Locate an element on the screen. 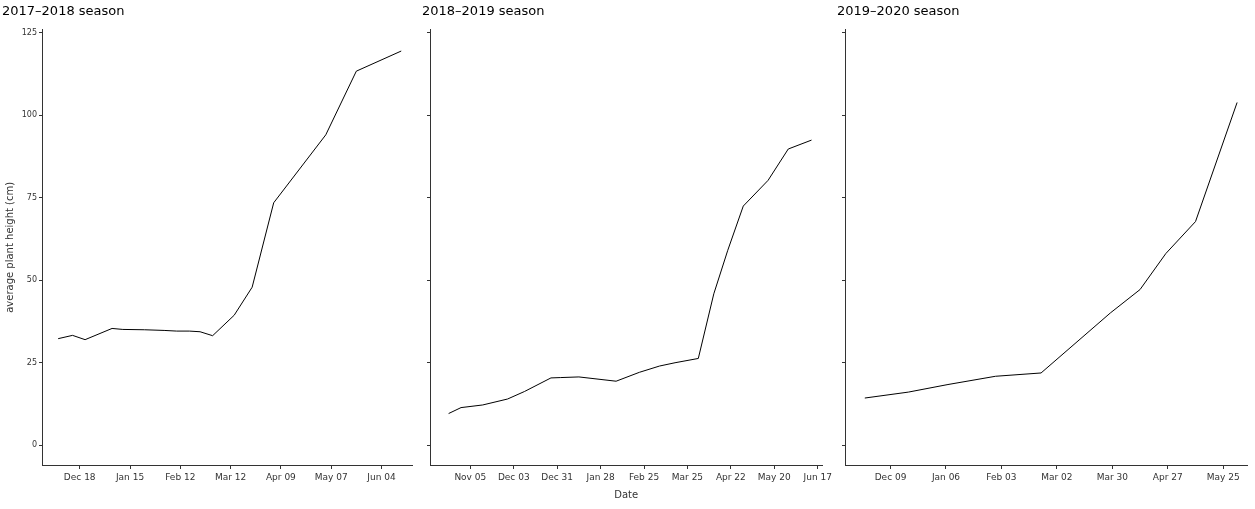 Image resolution: width=1255 pixels, height=509 pixels. x-tick-label: Apr 22 is located at coordinates (730, 476).